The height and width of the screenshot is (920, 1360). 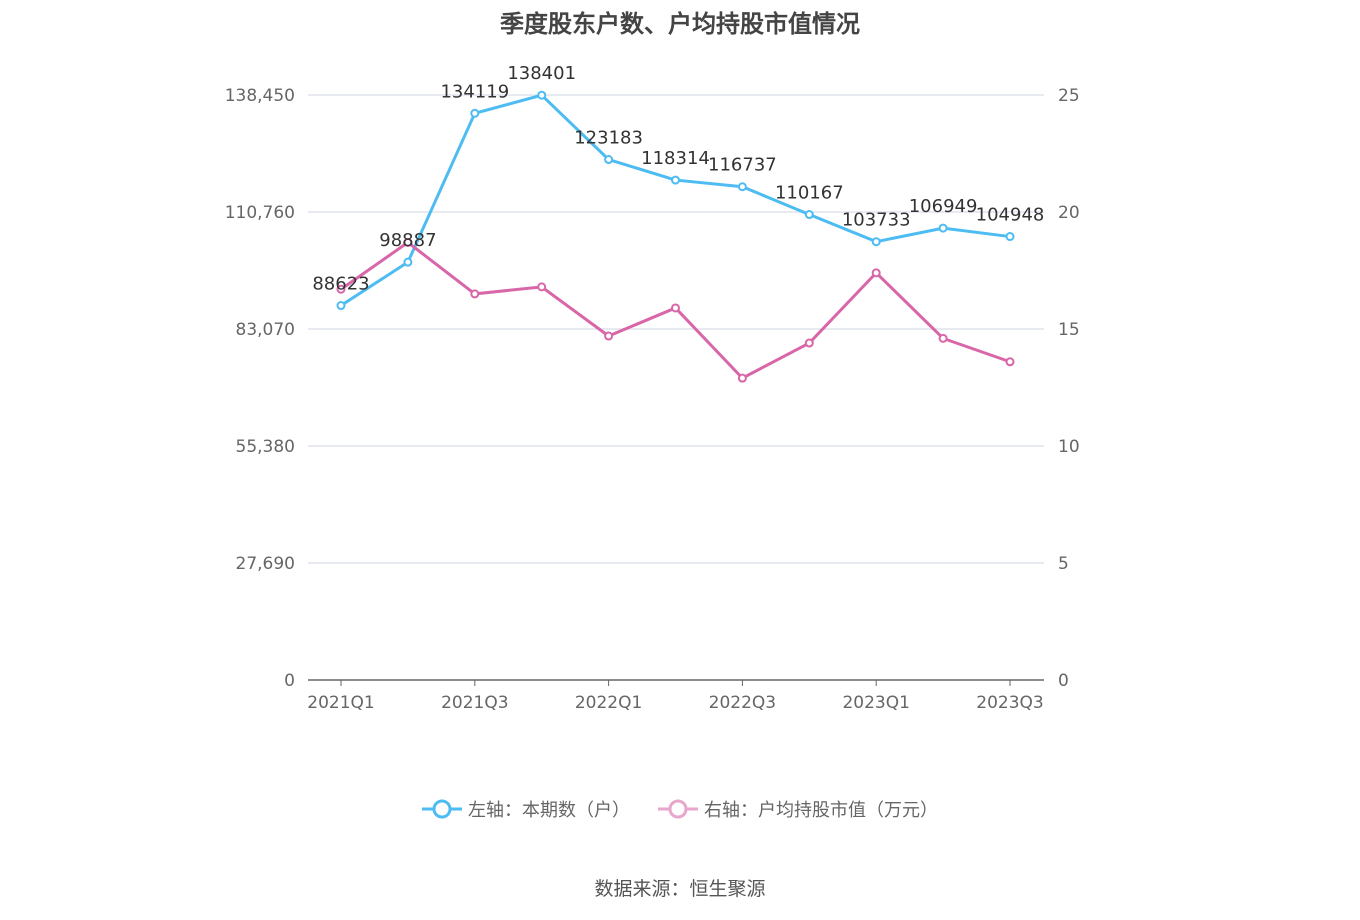 I want to click on legend-item-right: 右轴：户均持股市值（万元）, so click(x=798, y=809).